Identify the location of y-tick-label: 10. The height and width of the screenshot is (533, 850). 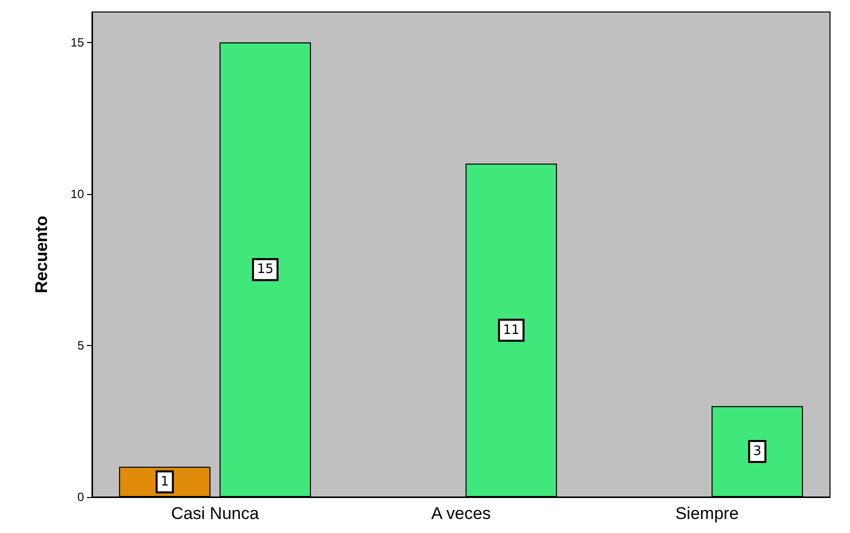
(77, 193).